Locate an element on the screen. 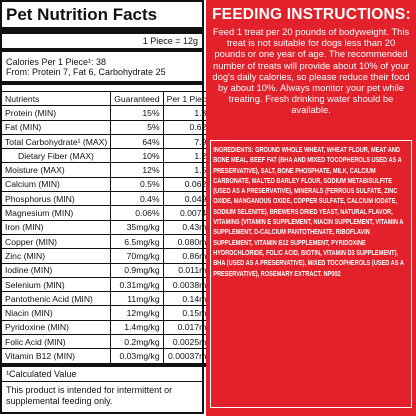 Image resolution: width=416 pixels, height=416 pixels. nutrient-name: Pantothenic Acid (MIN) is located at coordinates (56, 298).